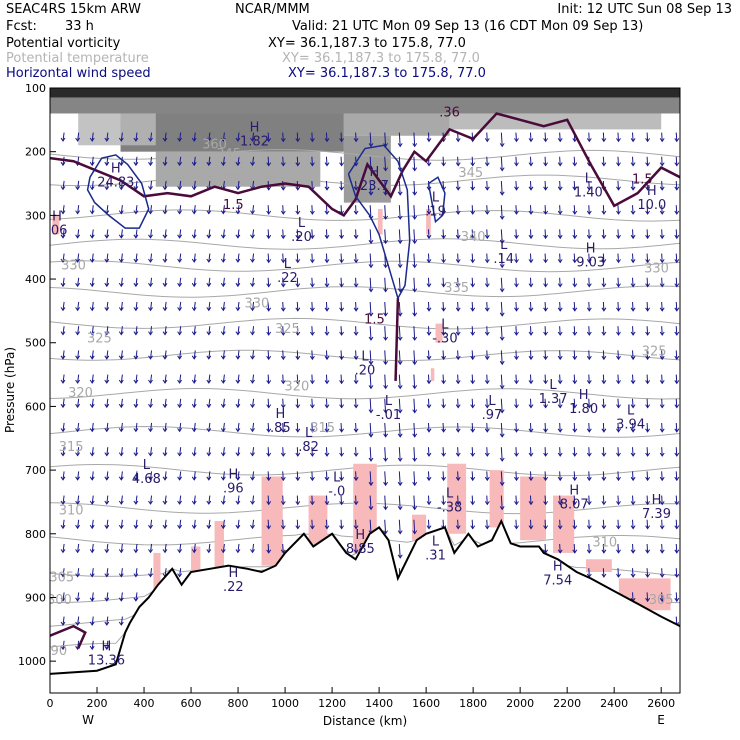 This screenshot has width=740, height=740. What do you see at coordinates (583, 409) in the screenshot?
I see `extremum-value: 1.80` at bounding box center [583, 409].